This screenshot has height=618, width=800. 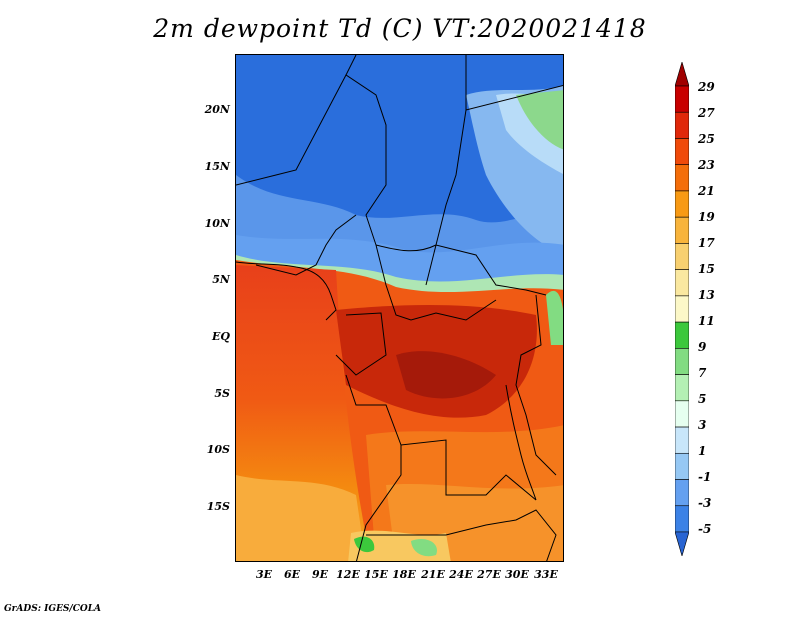 What do you see at coordinates (702, 399) in the screenshot?
I see `colorbar-label-5: 5` at bounding box center [702, 399].